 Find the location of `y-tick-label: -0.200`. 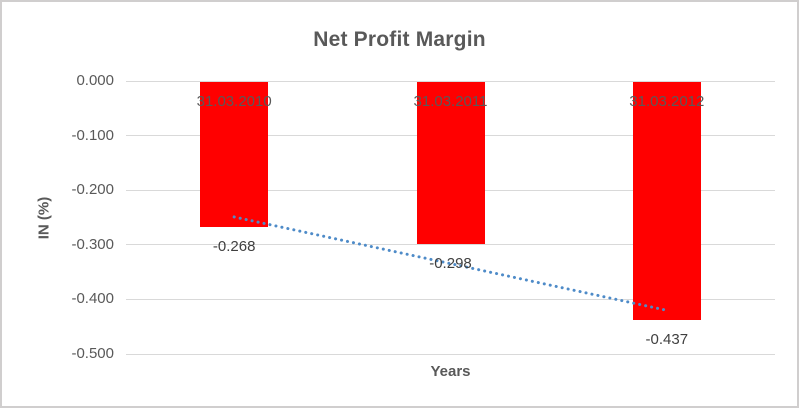

y-tick-label: -0.200 is located at coordinates (92, 190).